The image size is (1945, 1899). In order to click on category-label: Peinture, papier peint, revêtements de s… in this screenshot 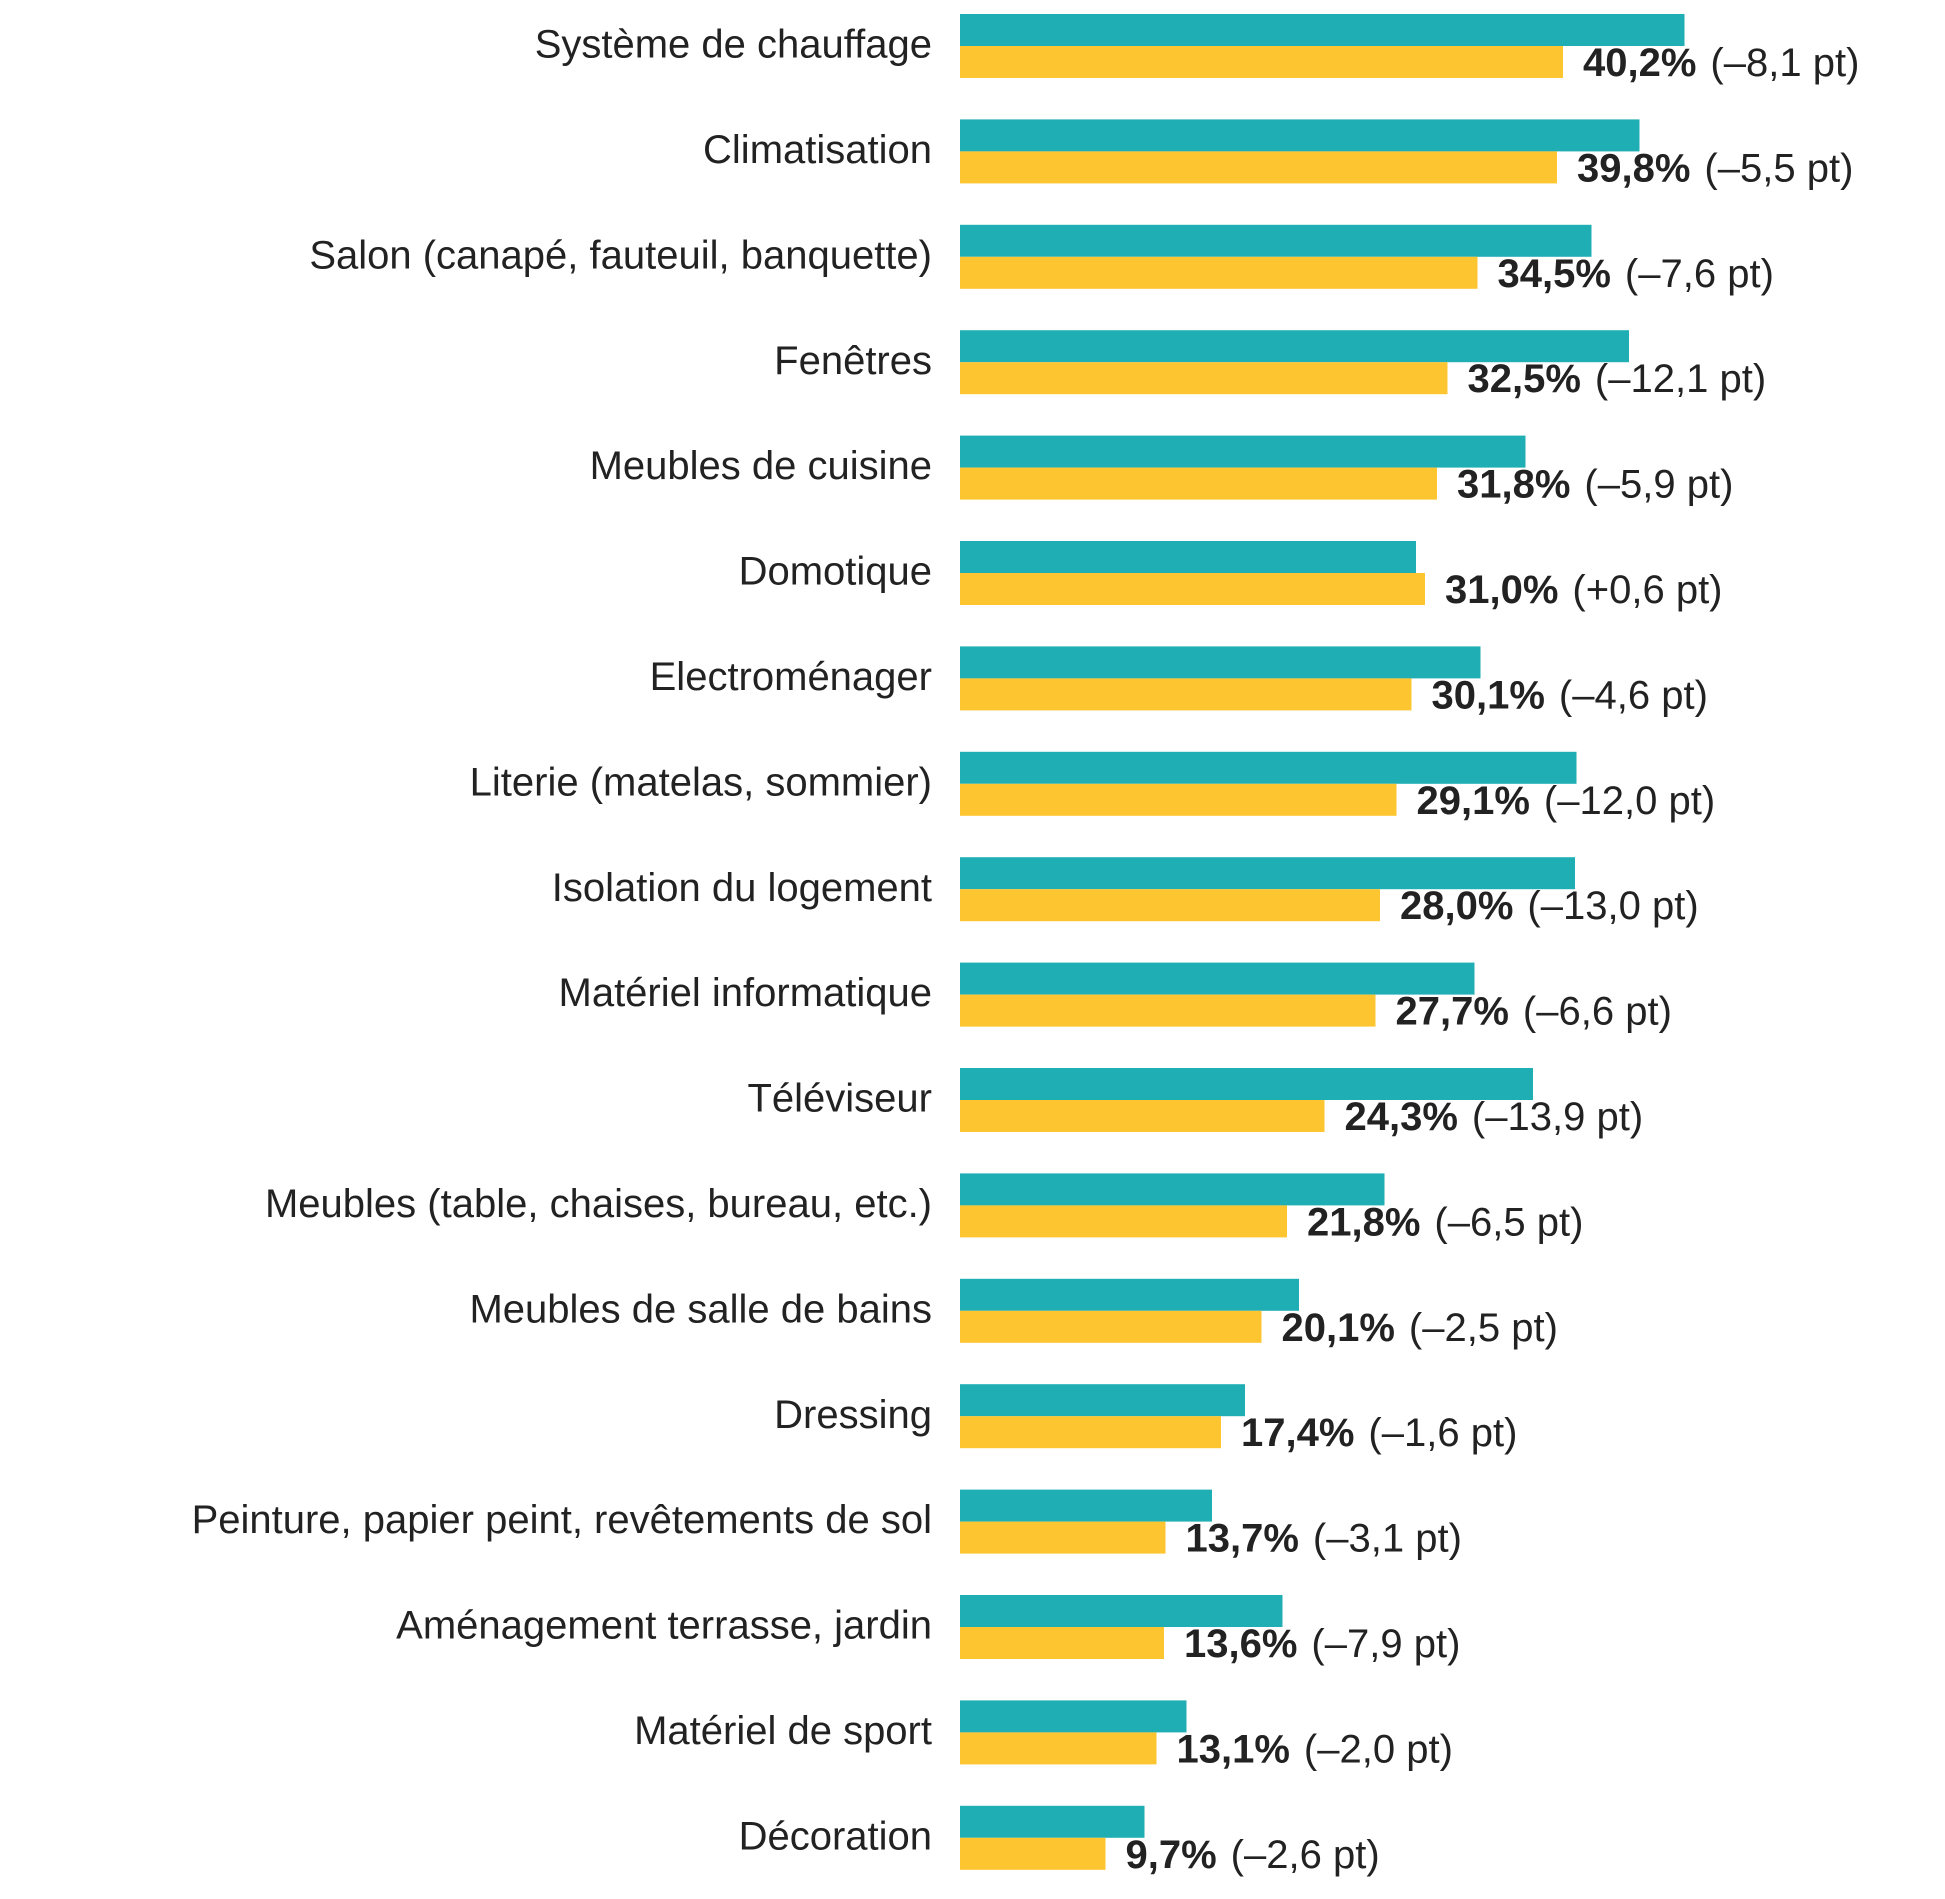, I will do `click(562, 1520)`.